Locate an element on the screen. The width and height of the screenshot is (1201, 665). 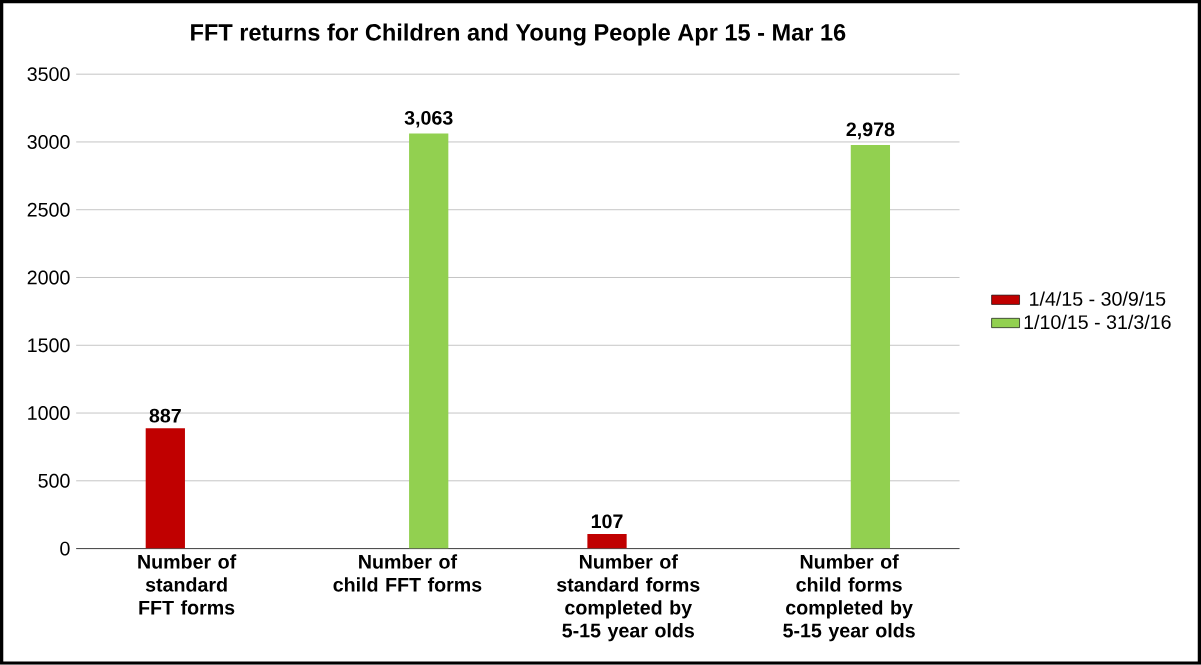
chart-title: FFT returns for Children and Young People Apr 15 - Mar 16 is located at coordinates (518, 34).